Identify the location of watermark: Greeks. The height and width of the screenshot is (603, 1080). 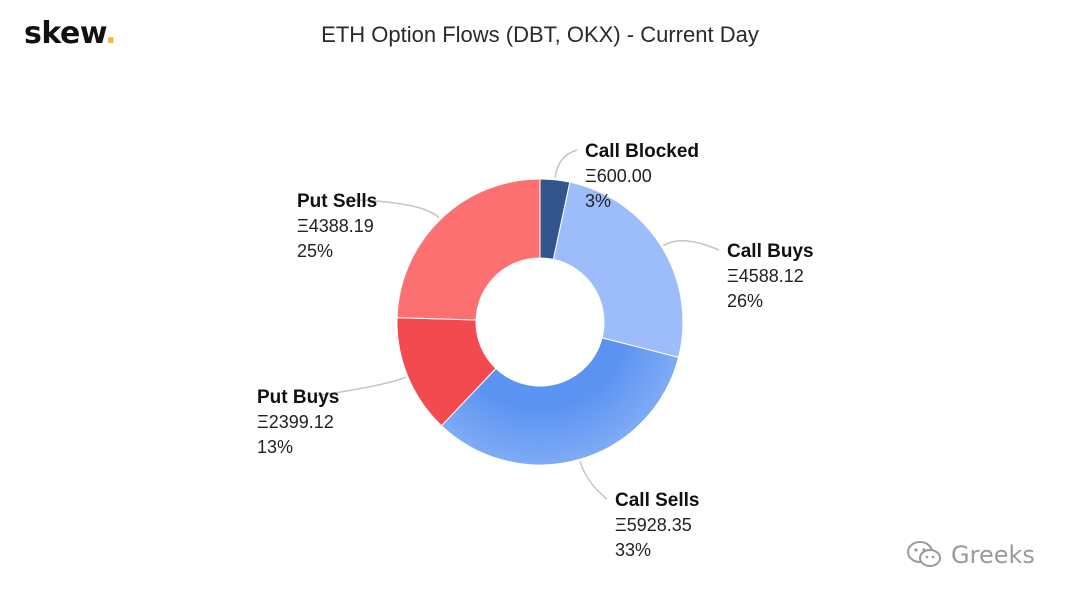
(970, 555).